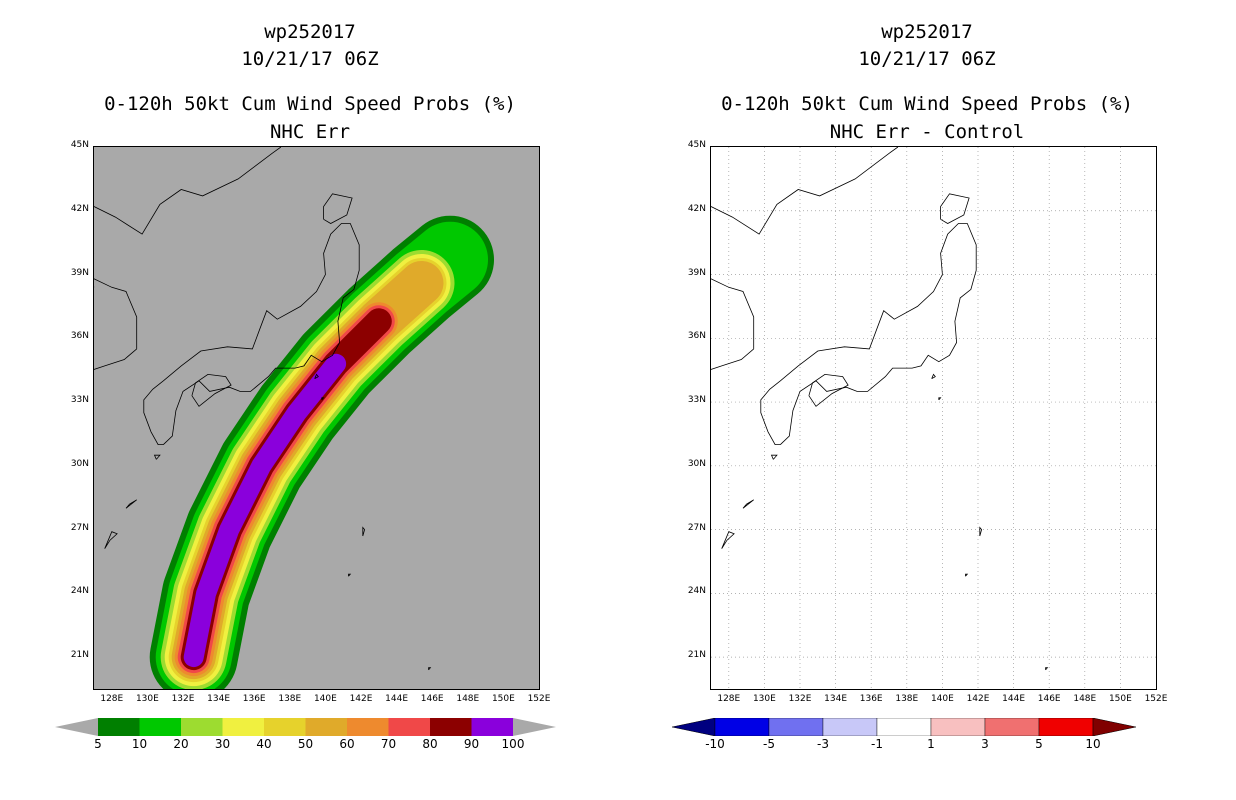 The height and width of the screenshot is (800, 1236). I want to click on right-lat-tick-label: 42N, so click(696, 208).